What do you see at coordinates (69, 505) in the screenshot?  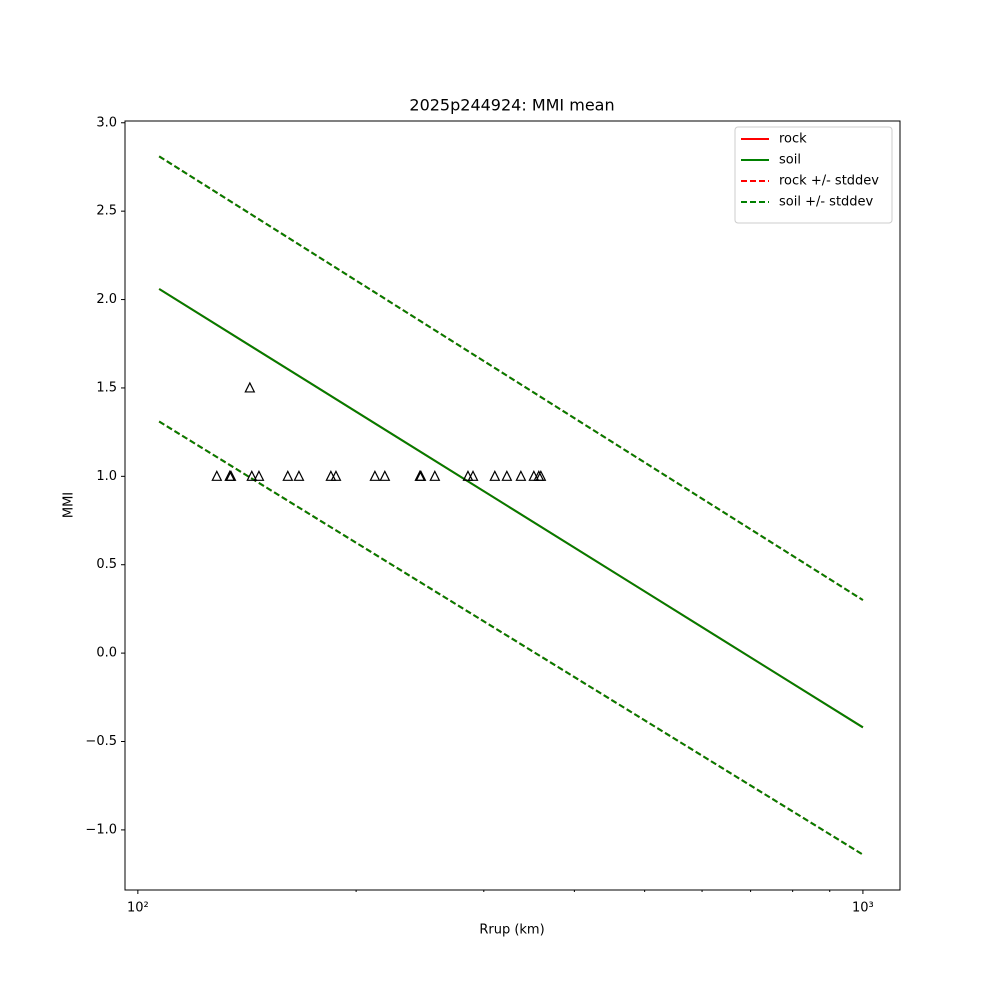 I see `y-axis-label: MMI` at bounding box center [69, 505].